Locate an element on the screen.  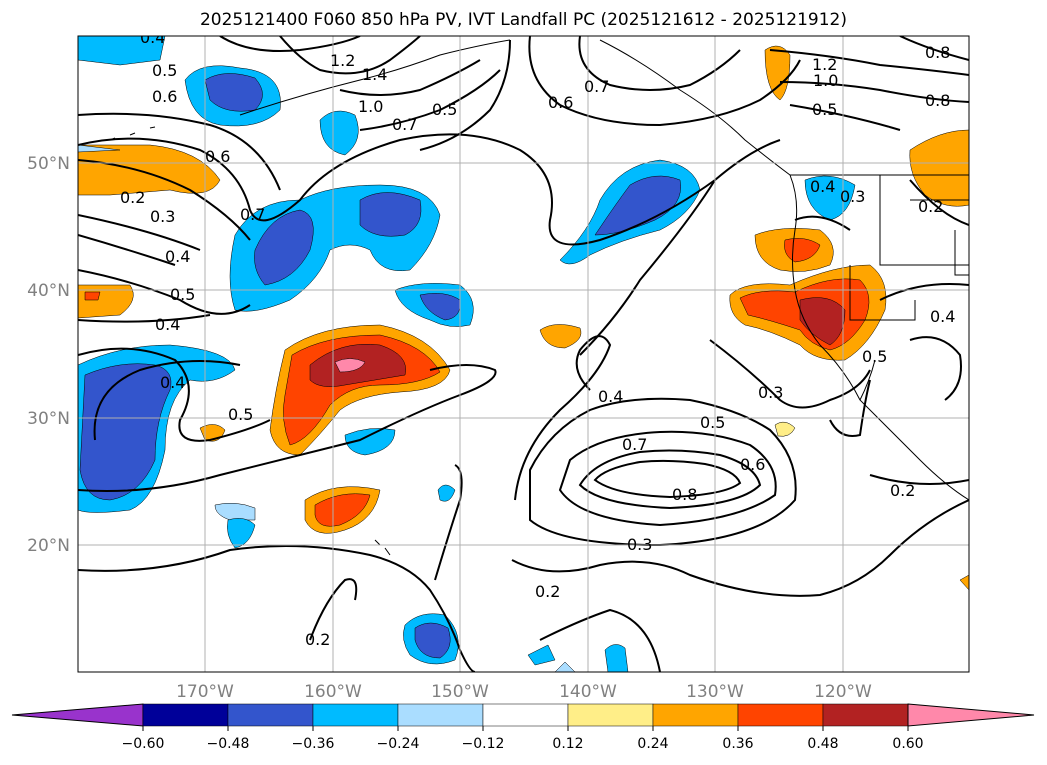
lon-label: 150°W is located at coordinates (460, 692).